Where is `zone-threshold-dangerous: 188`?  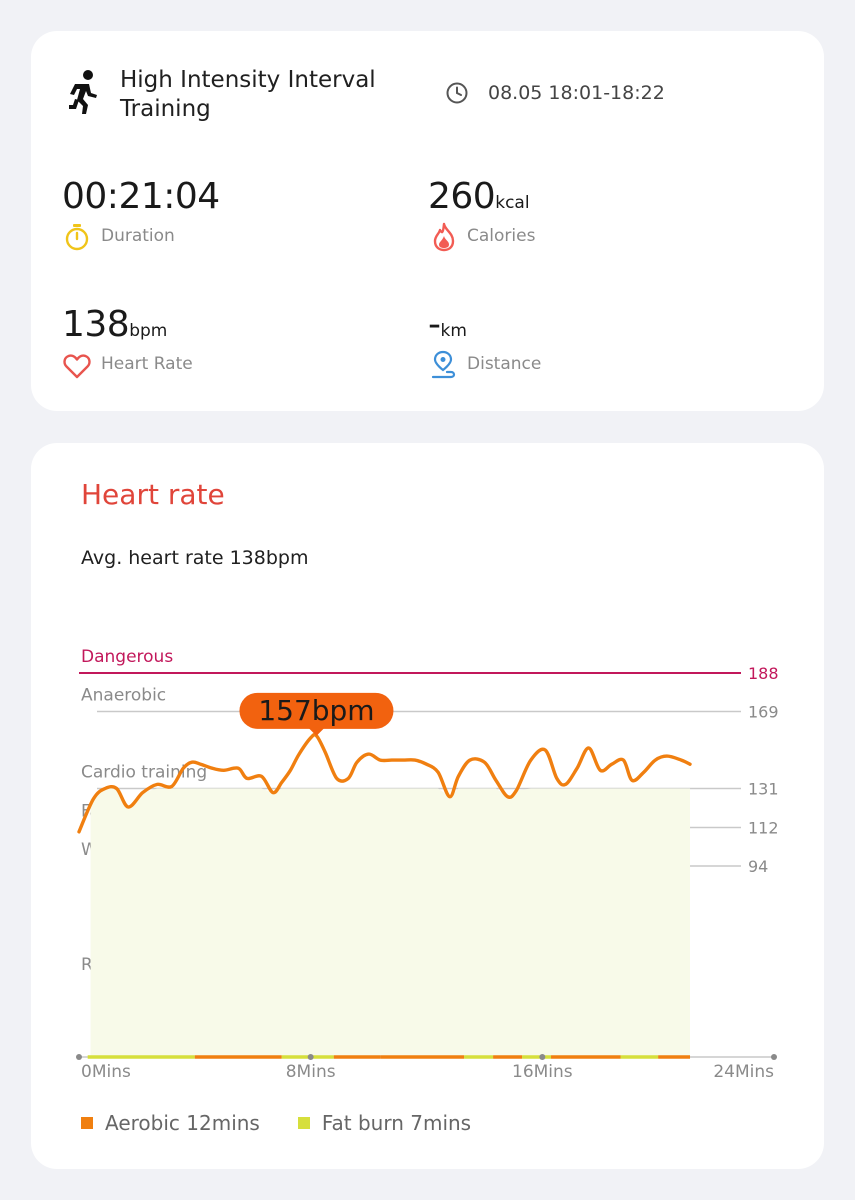
zone-threshold-dangerous: 188 is located at coordinates (763, 673).